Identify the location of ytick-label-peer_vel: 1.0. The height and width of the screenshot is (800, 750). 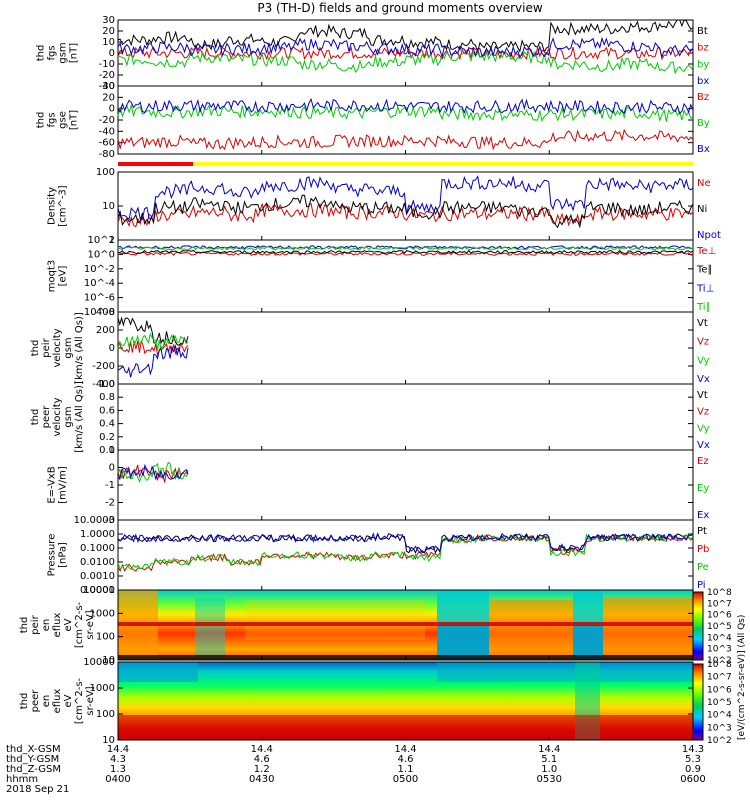
(107, 384).